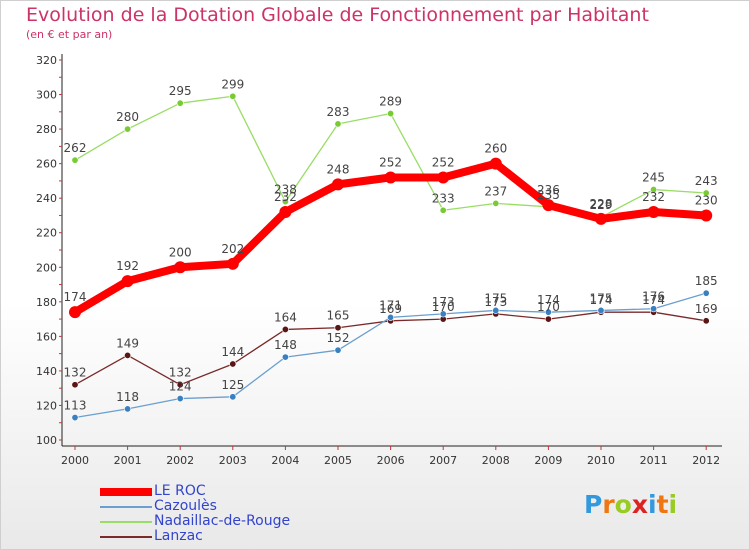 The image size is (750, 550). I want to click on x-tick-label: 2003, so click(233, 460).